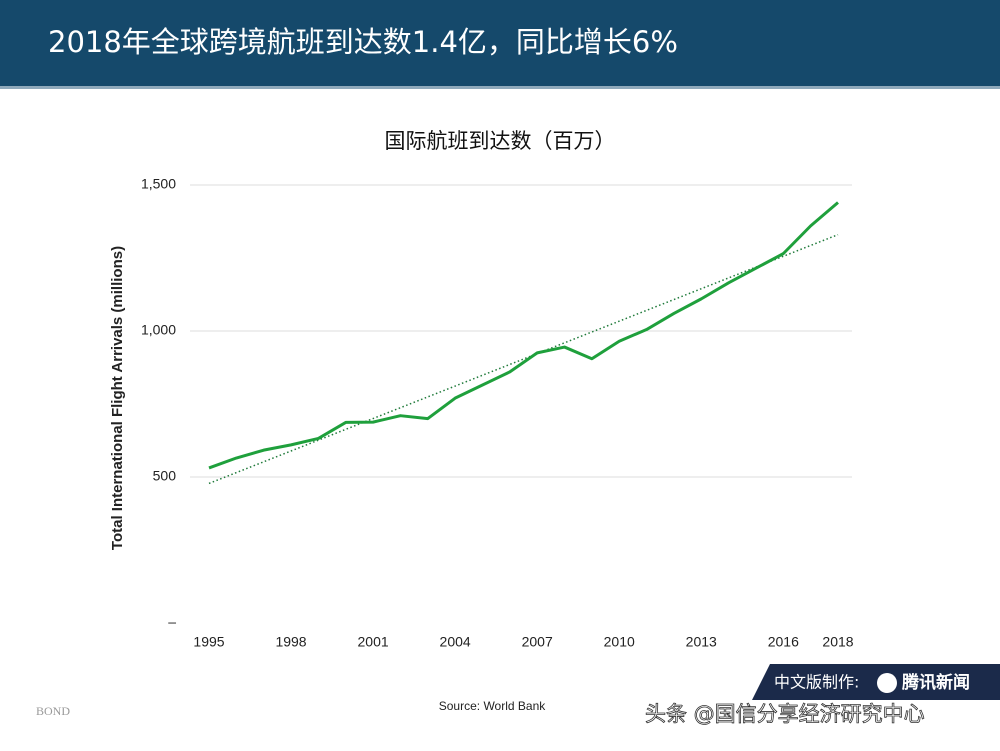  What do you see at coordinates (816, 682) in the screenshot?
I see `badge-left: 中文版制作:` at bounding box center [816, 682].